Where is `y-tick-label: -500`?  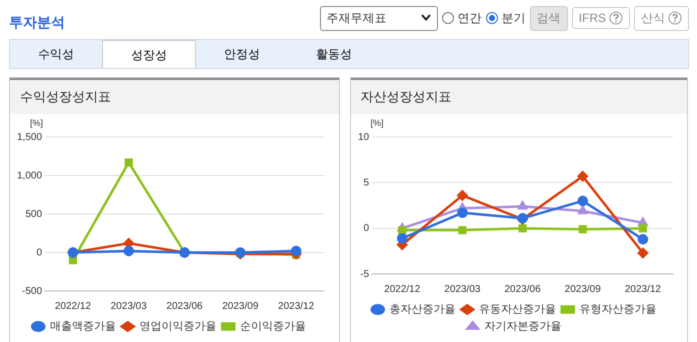 y-tick-label: -500 is located at coordinates (32, 291).